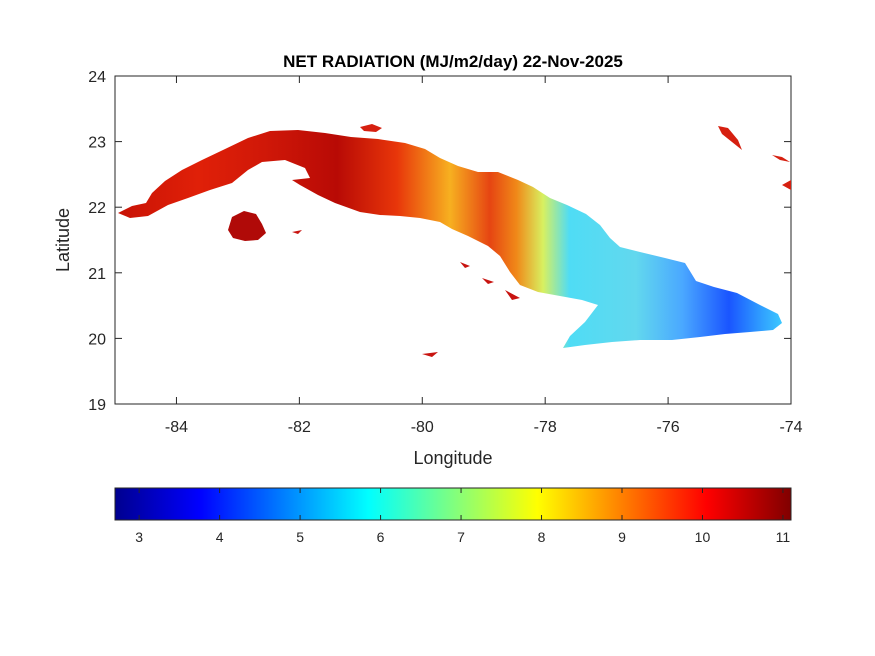  I want to click on y-tick-label: 24, so click(97, 77).